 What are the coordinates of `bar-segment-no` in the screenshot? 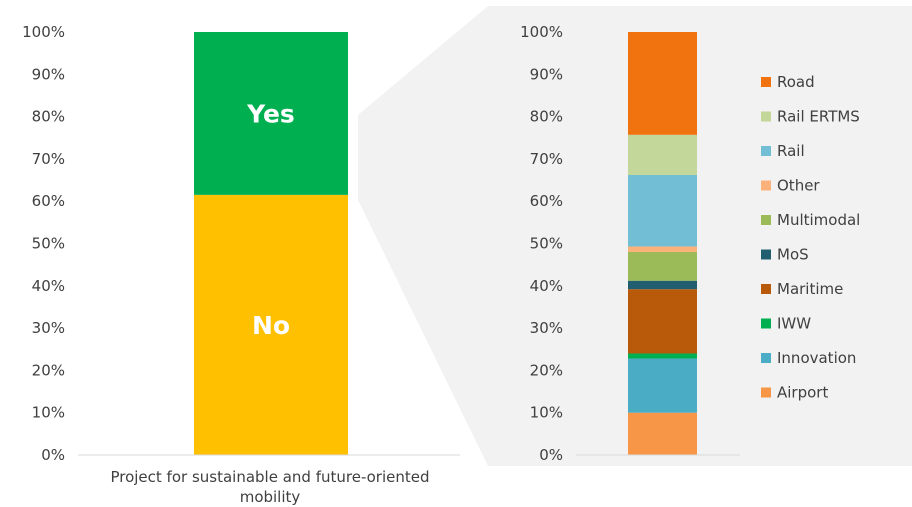 It's located at (271, 325).